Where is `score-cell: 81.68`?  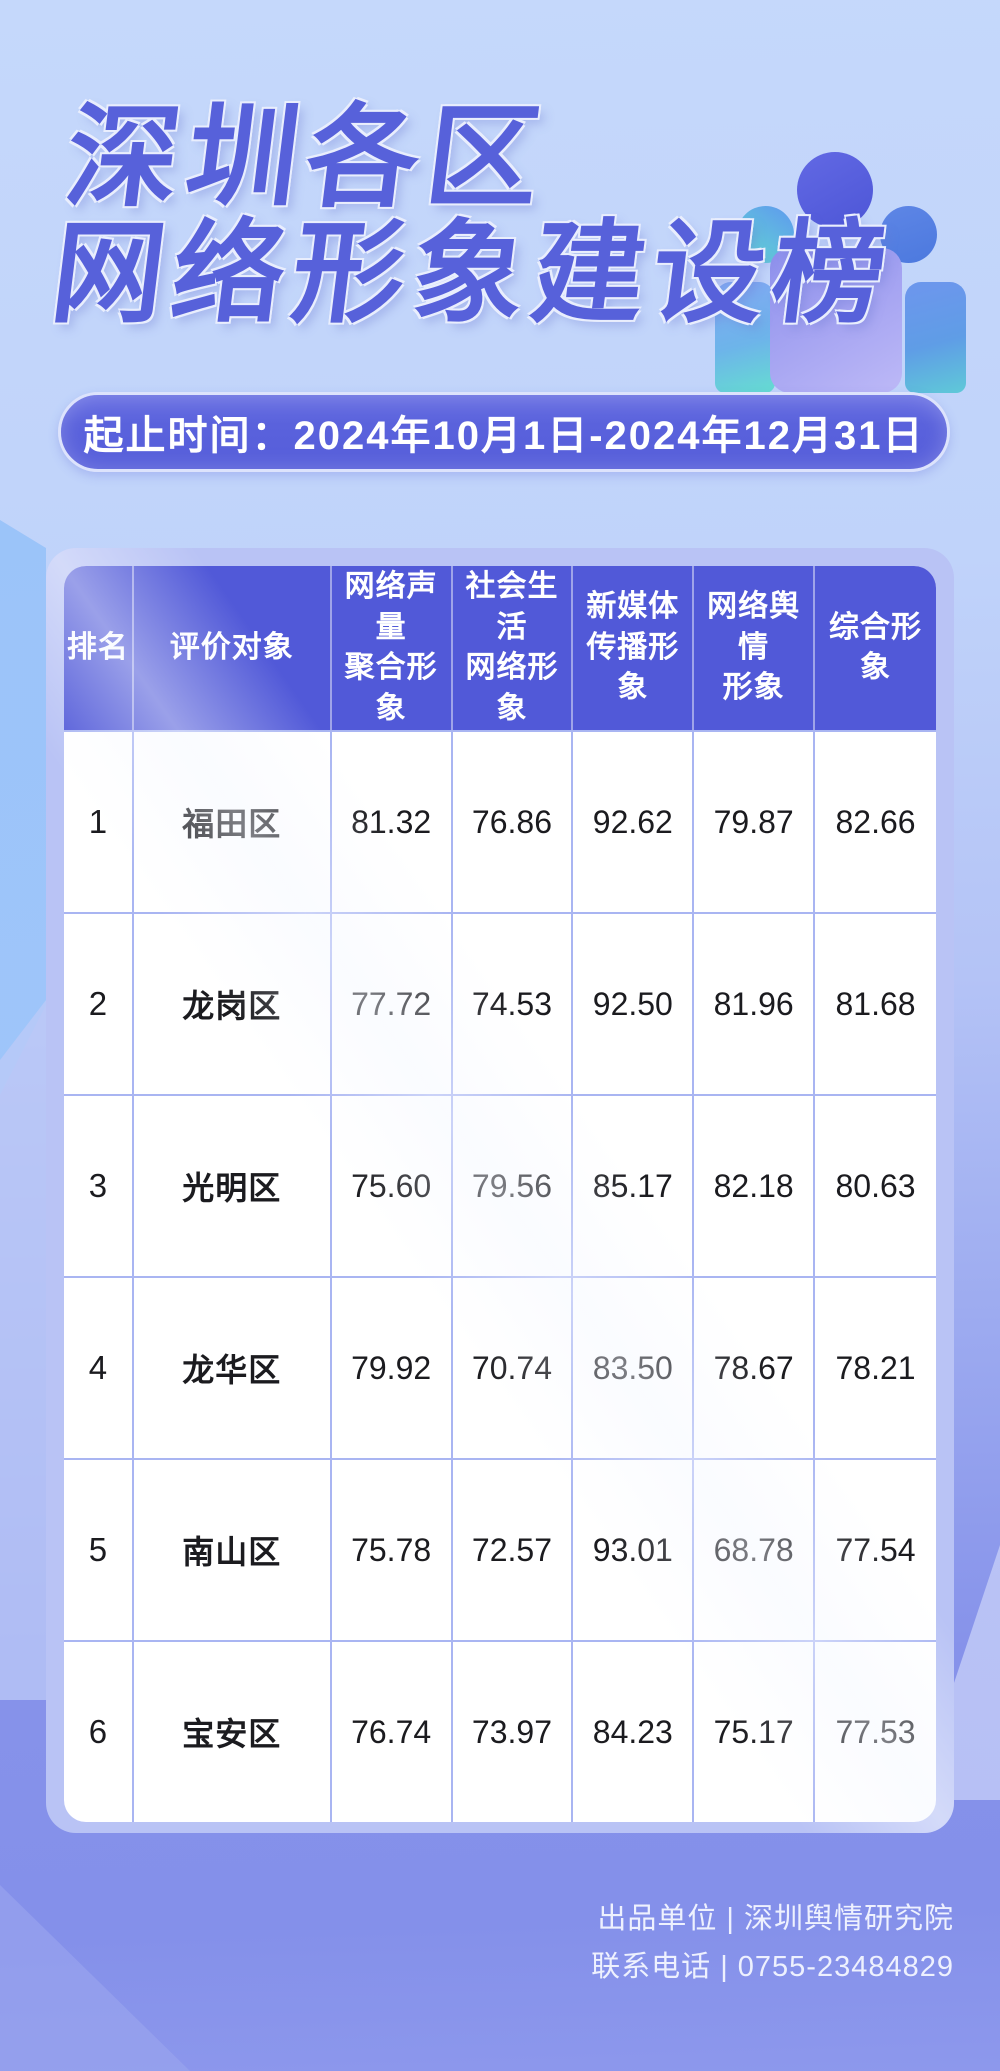
score-cell: 81.68 is located at coordinates (875, 1003).